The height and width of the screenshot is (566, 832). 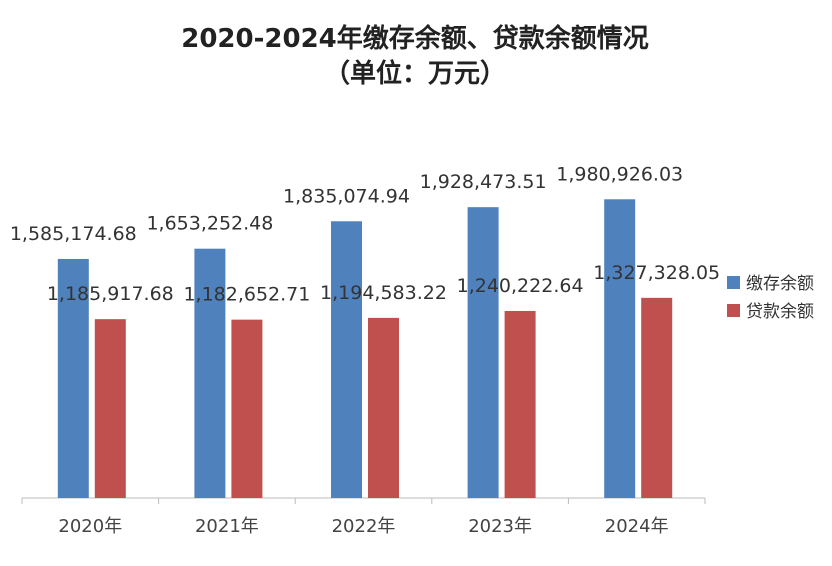 What do you see at coordinates (227, 526) in the screenshot?
I see `x-tick-label: 2021年` at bounding box center [227, 526].